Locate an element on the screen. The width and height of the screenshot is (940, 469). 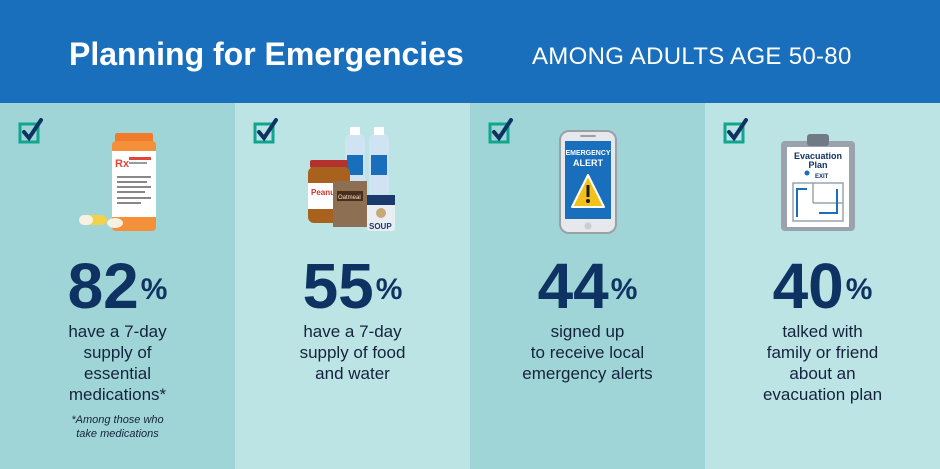
food-and-water-icon: Peanut Butter Oatmeal SOUP is located at coordinates (351, 179).